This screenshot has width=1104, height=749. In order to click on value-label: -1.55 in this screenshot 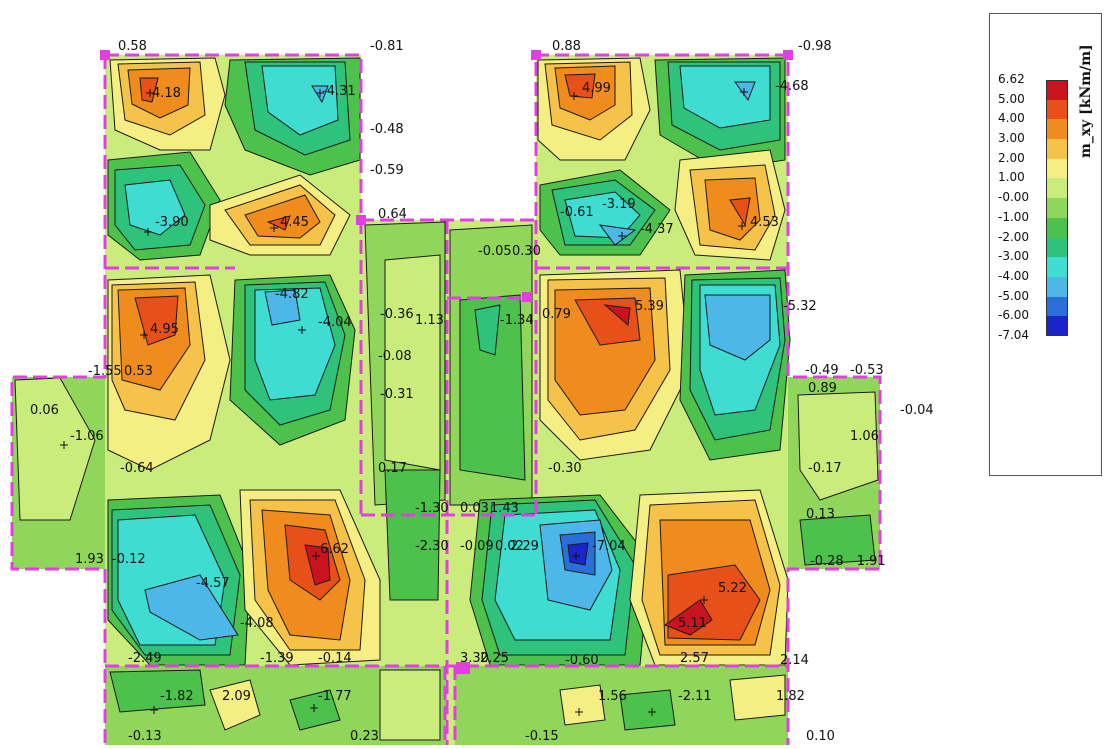, I will do `click(105, 371)`.